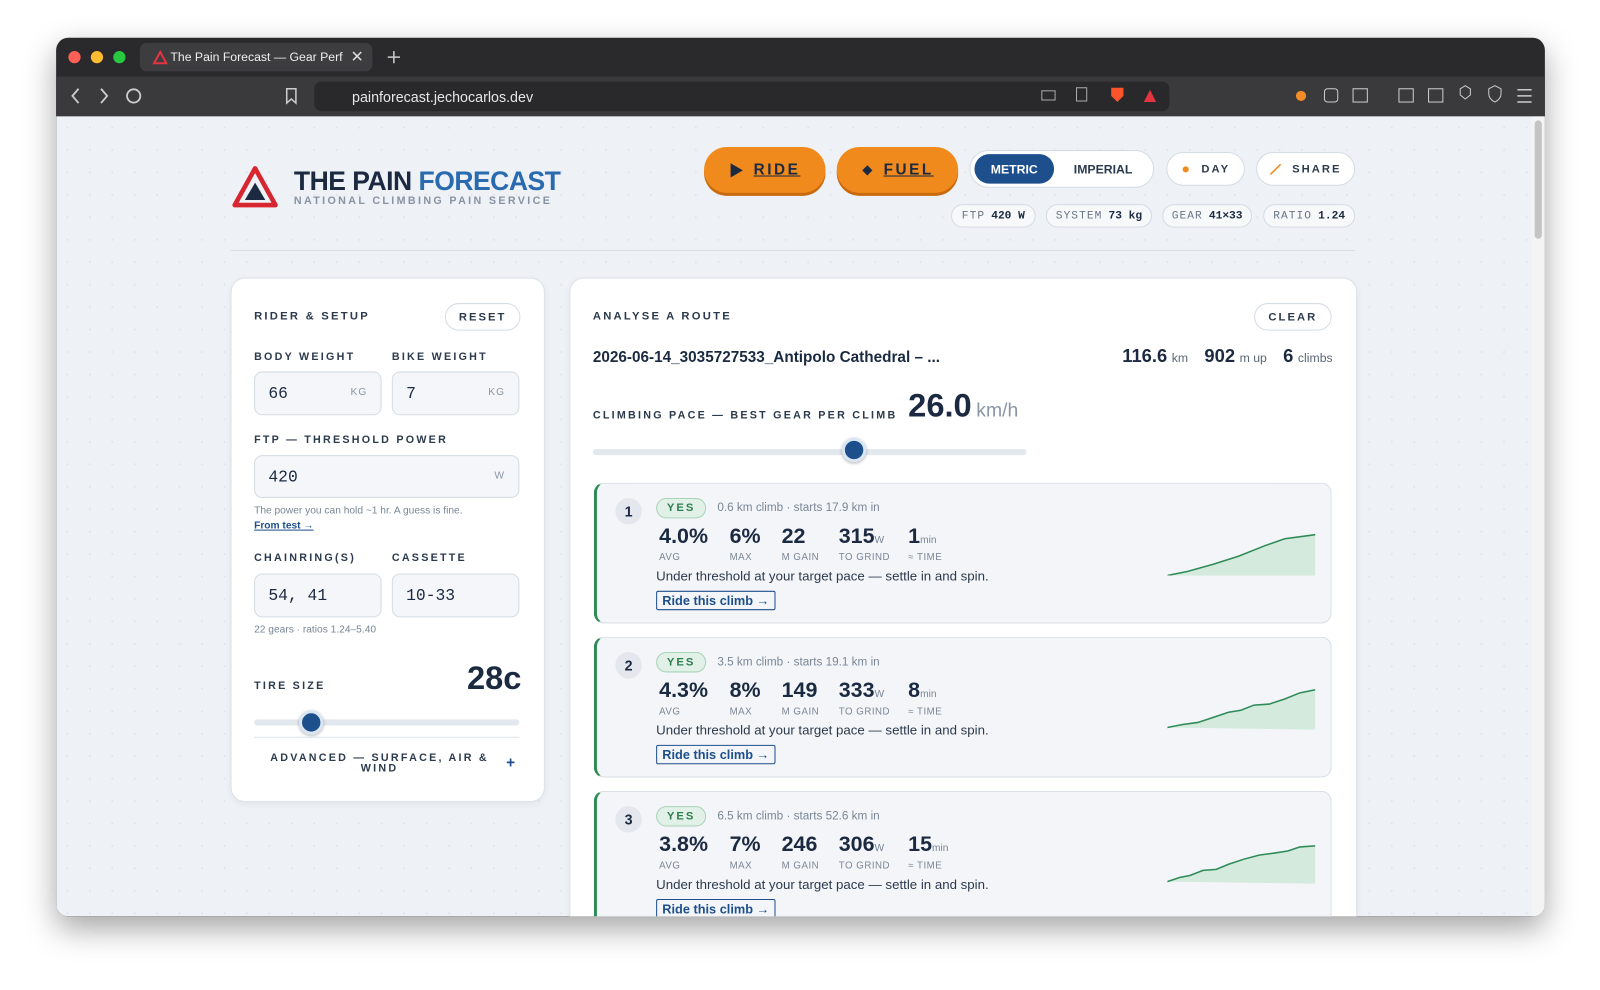 The height and width of the screenshot is (990, 1600). Describe the element at coordinates (482, 317) in the screenshot. I see `reset-button: RESET` at that location.